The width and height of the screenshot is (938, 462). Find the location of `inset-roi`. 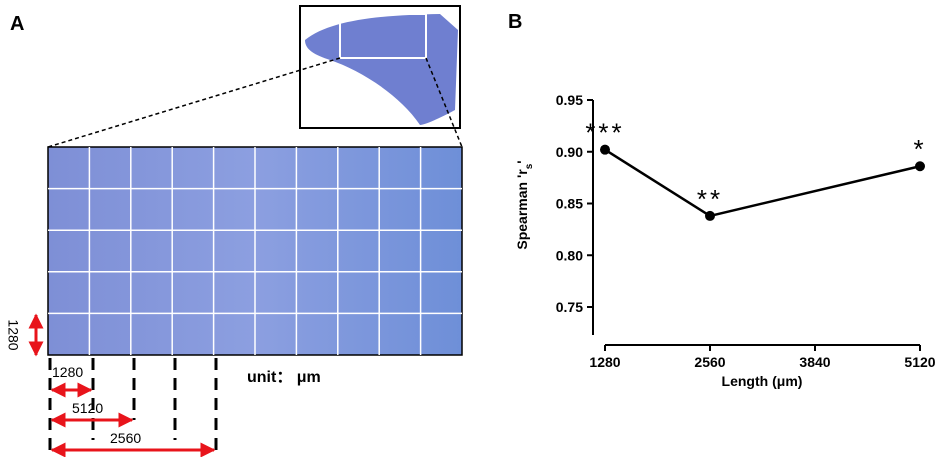

inset-roi is located at coordinates (383, 36).